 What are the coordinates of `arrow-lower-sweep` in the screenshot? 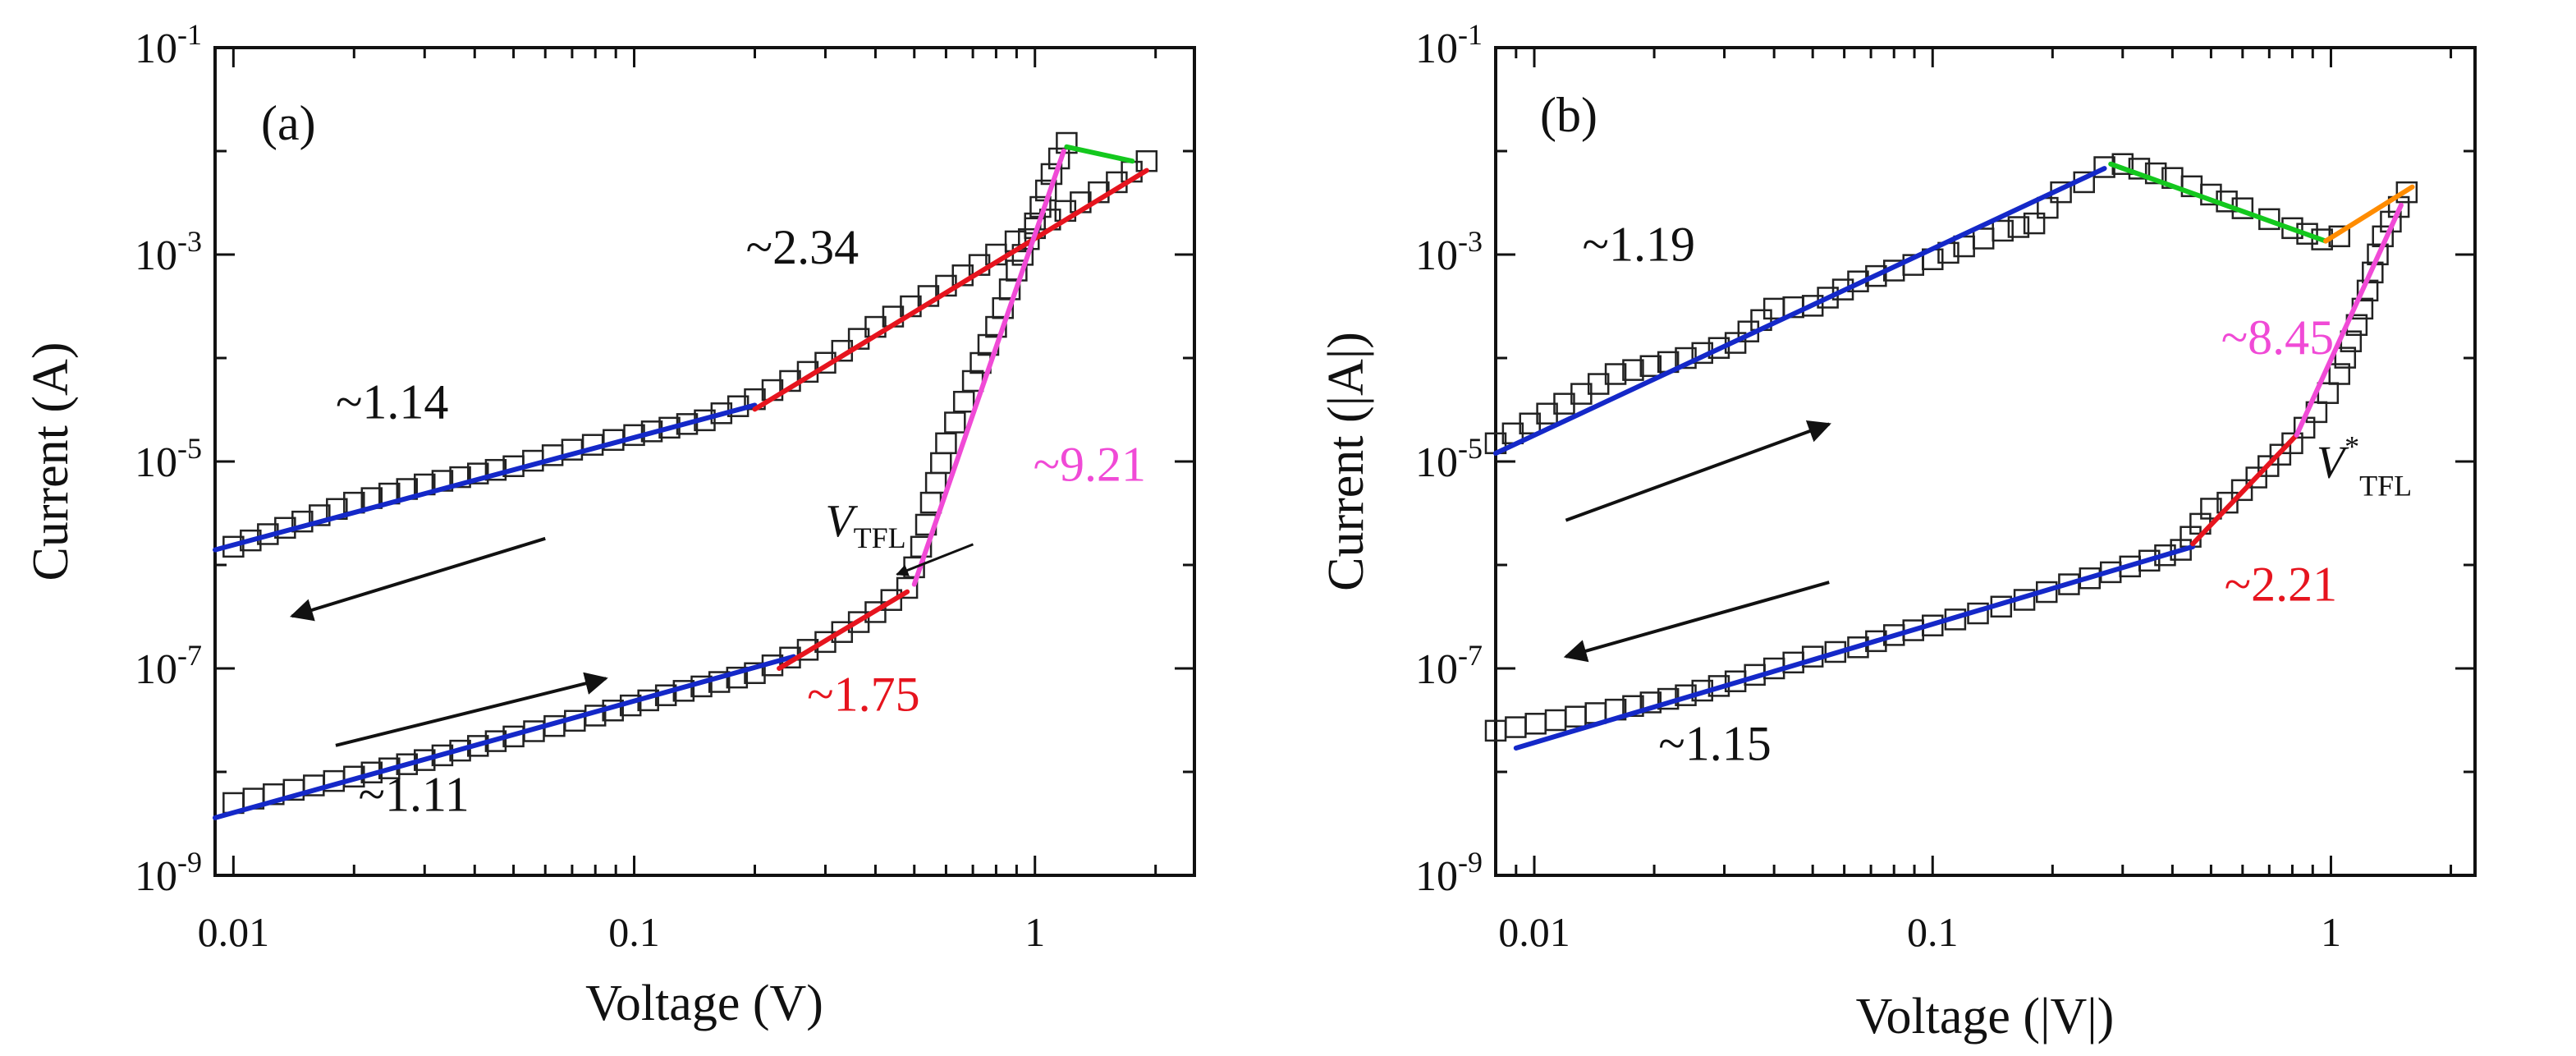 It's located at (1696, 622).